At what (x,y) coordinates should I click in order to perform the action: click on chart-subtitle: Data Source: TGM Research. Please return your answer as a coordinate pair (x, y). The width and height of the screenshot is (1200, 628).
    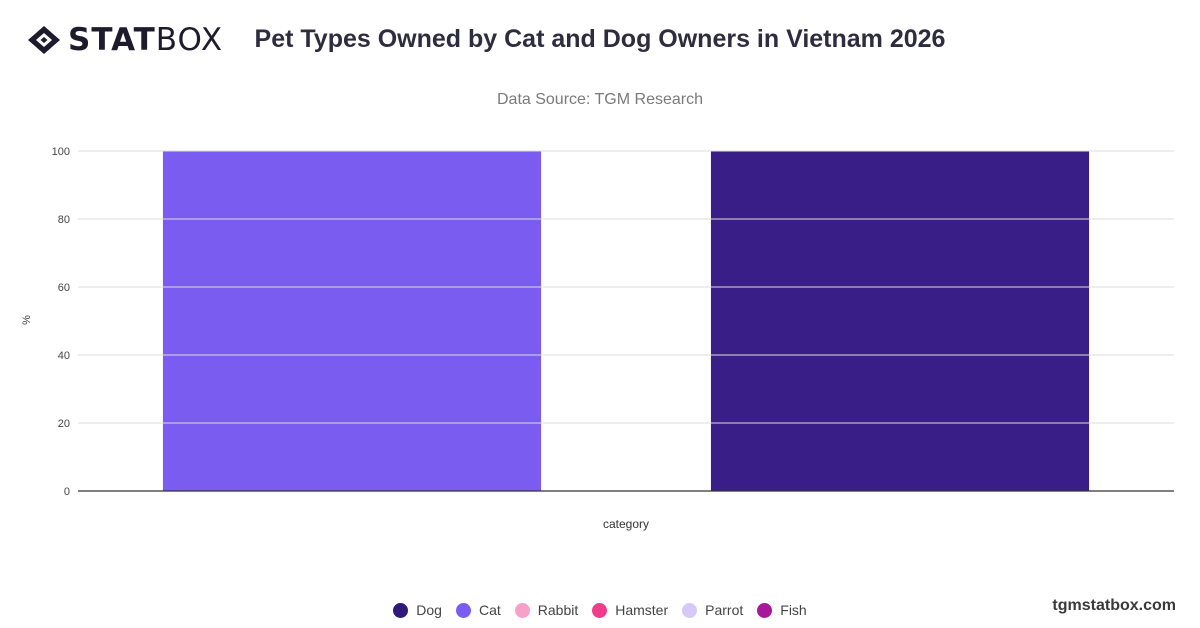
    Looking at the image, I should click on (599, 99).